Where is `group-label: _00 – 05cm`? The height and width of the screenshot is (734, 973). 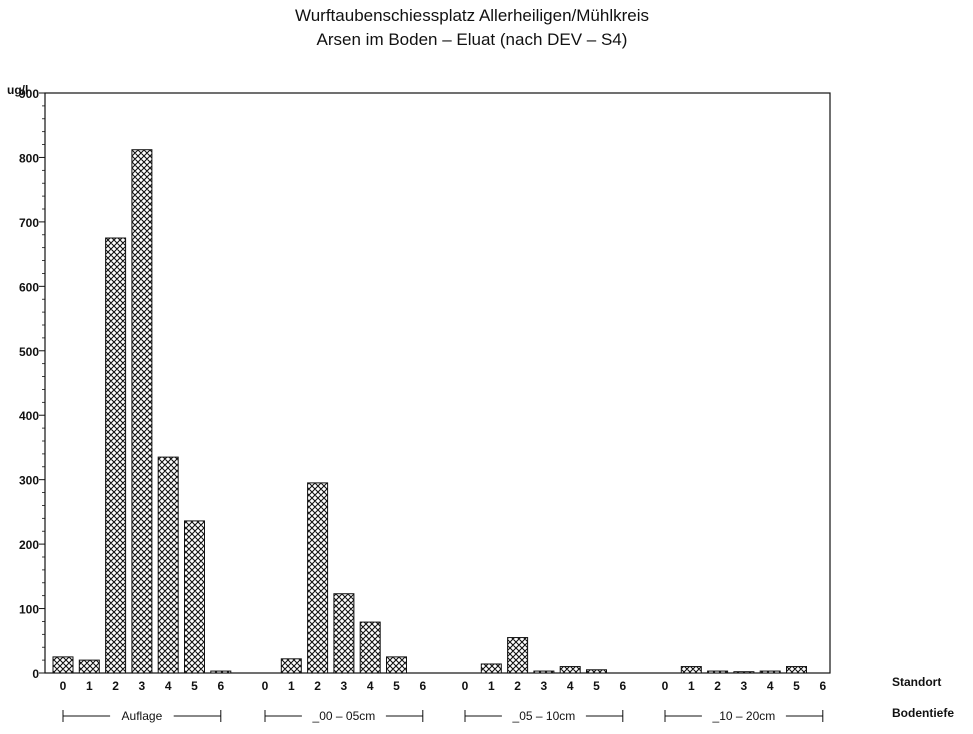 group-label: _00 – 05cm is located at coordinates (344, 716).